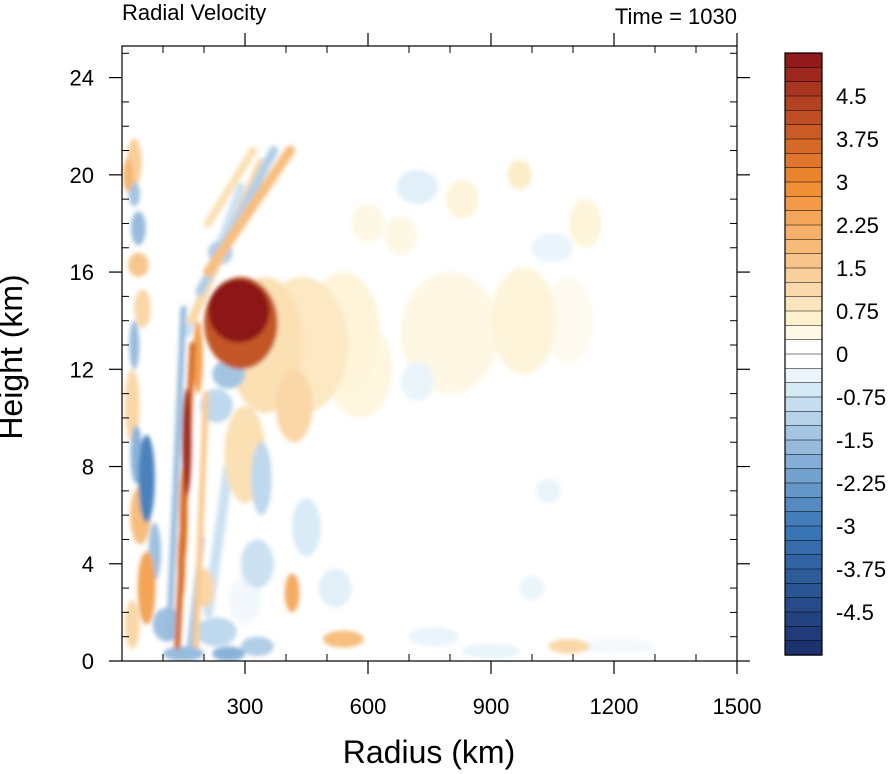  Describe the element at coordinates (245, 706) in the screenshot. I see `x-tick-label: 300` at that location.